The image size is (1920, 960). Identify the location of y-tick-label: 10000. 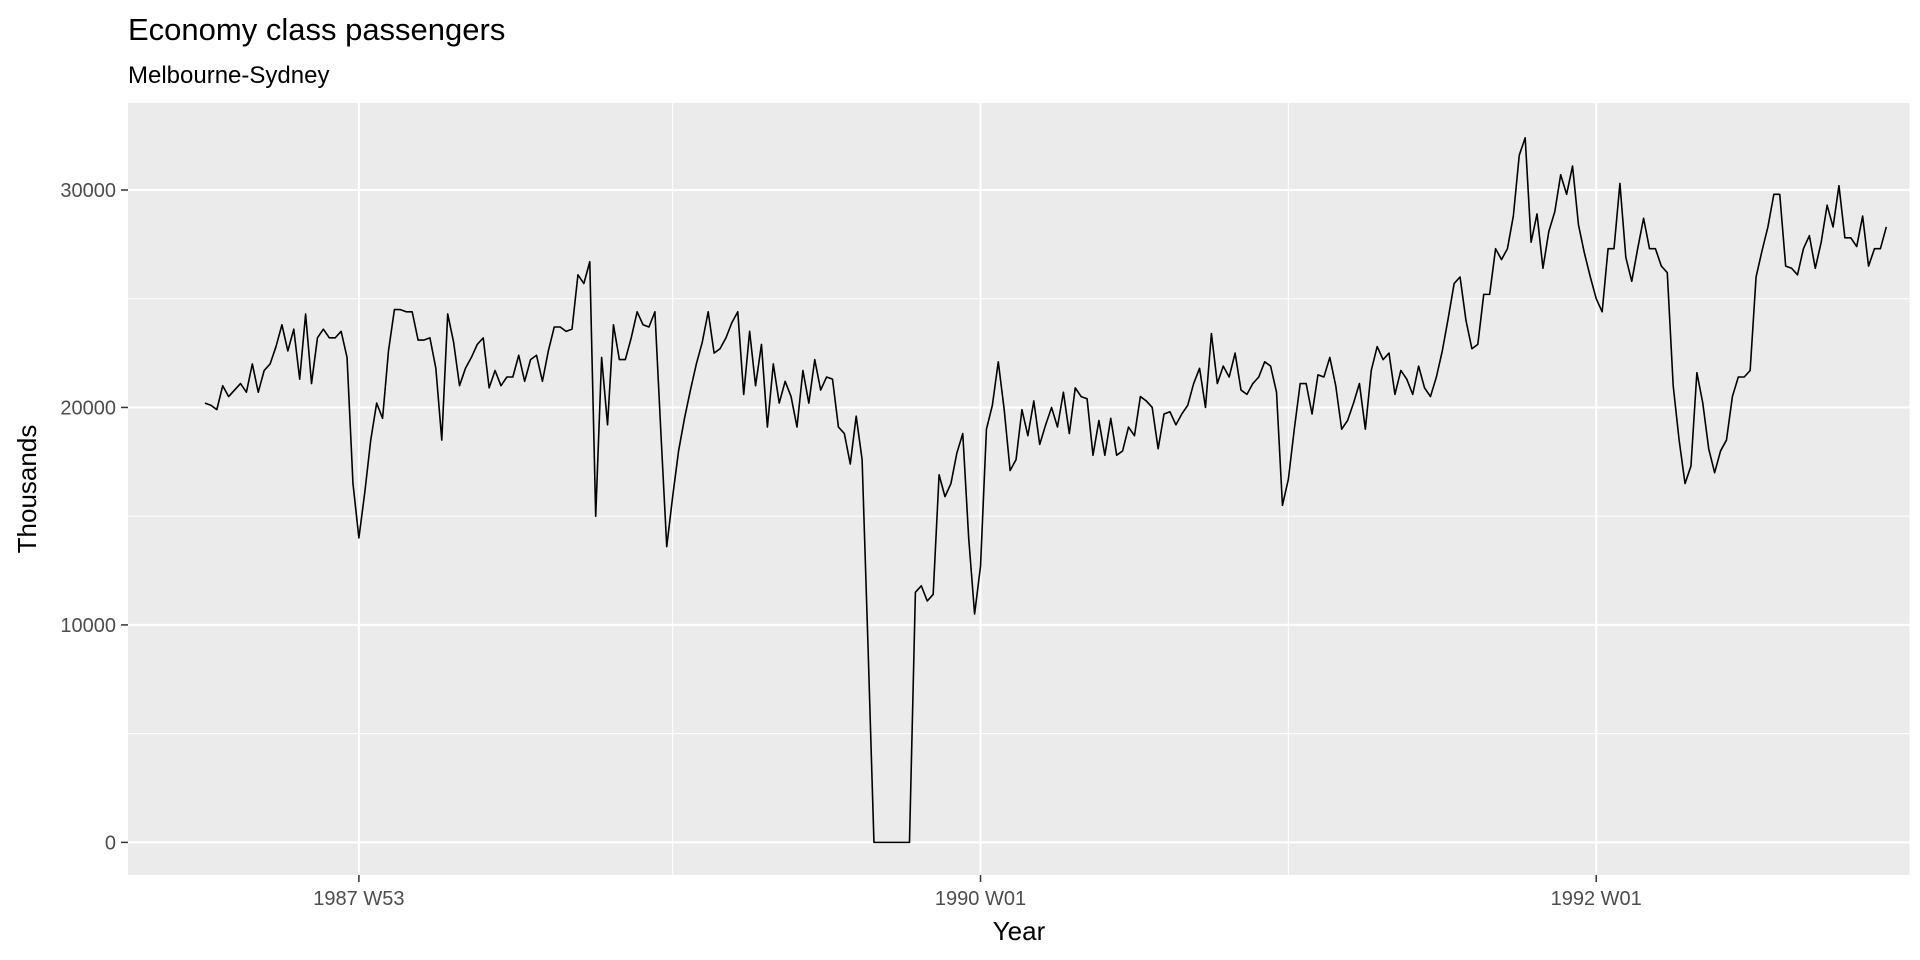
(88, 626).